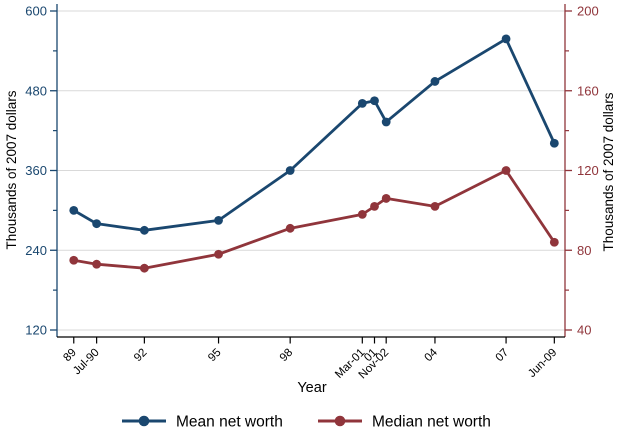  I want to click on x-axis-tick-label: 95, so click(215, 356).